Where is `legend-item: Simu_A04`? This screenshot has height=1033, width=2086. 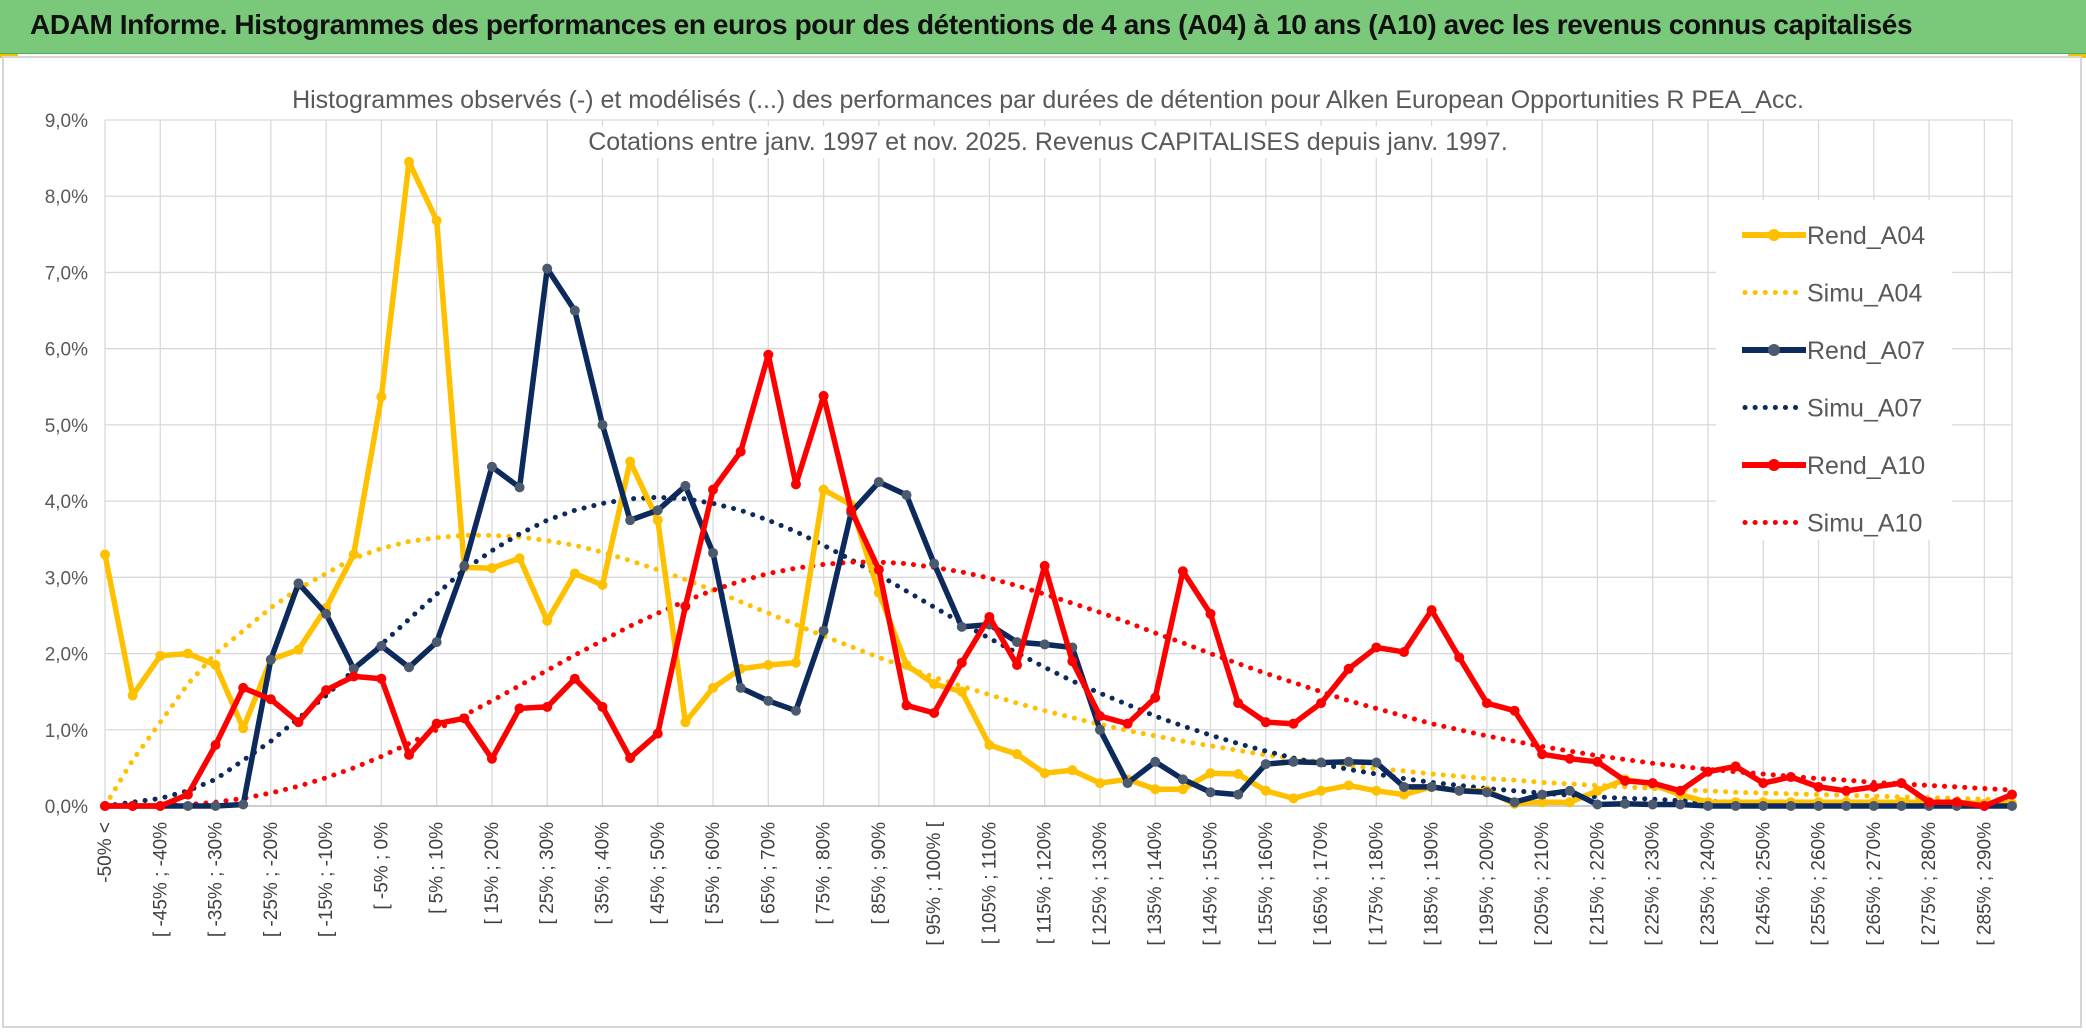 legend-item: Simu_A04 is located at coordinates (1832, 294).